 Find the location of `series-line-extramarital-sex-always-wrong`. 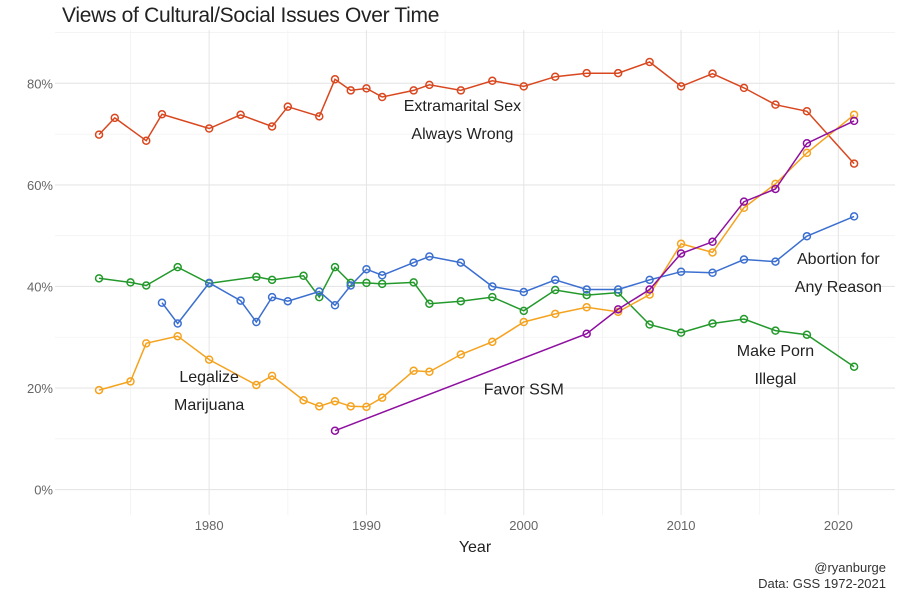

series-line-extramarital-sex-always-wrong is located at coordinates (476, 113).